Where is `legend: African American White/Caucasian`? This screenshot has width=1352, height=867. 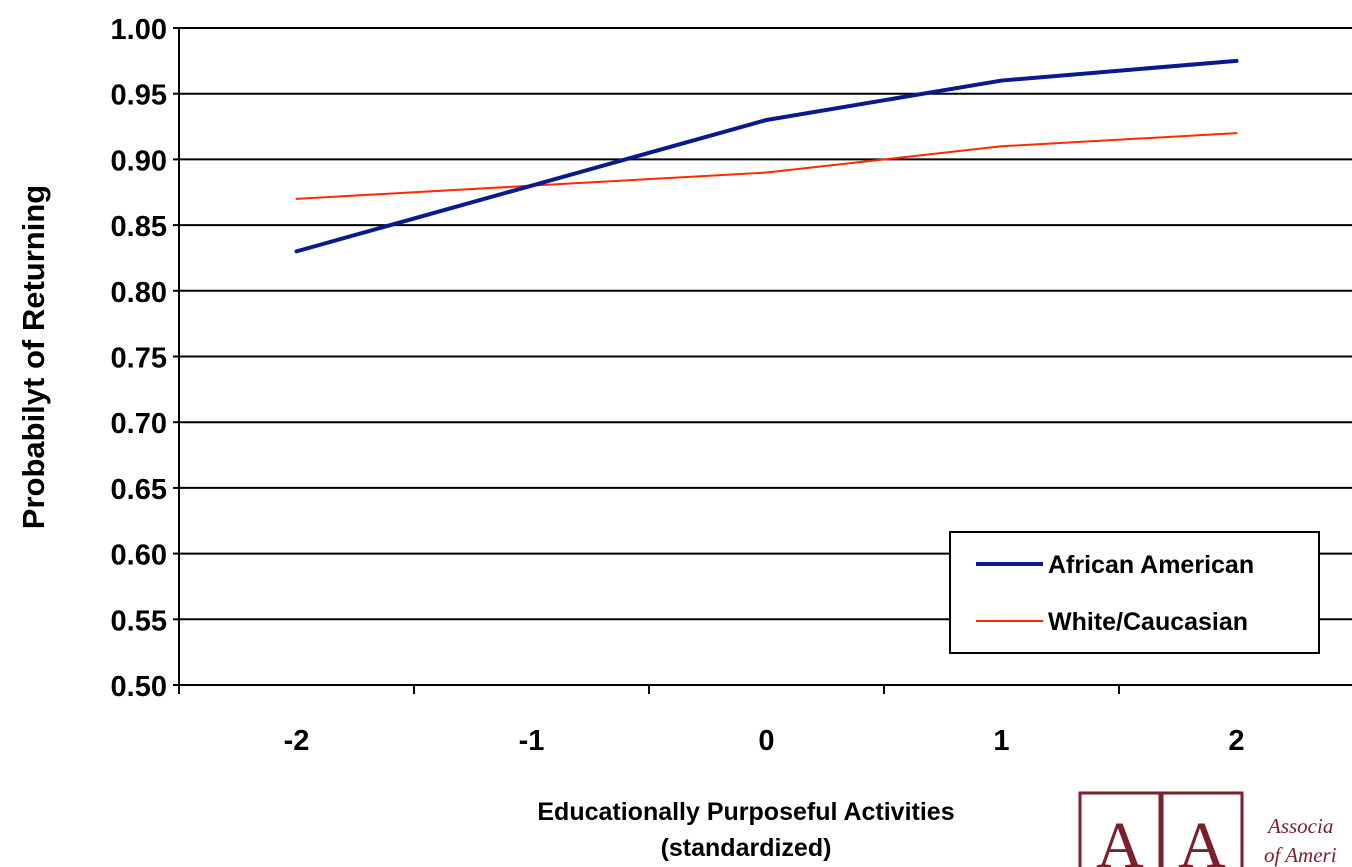
legend: African American White/Caucasian is located at coordinates (1134, 592).